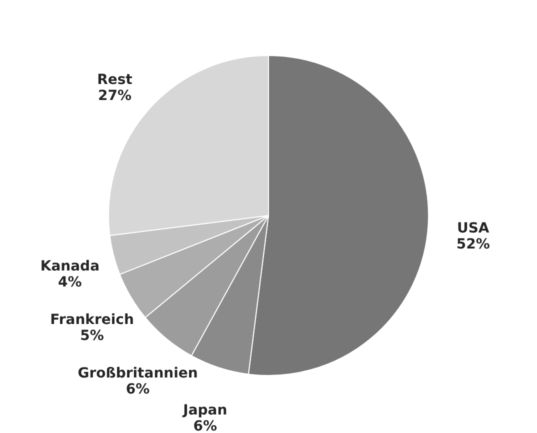 The image size is (537, 433). Describe the element at coordinates (92, 320) in the screenshot. I see `slice-label: Frankreich` at that location.